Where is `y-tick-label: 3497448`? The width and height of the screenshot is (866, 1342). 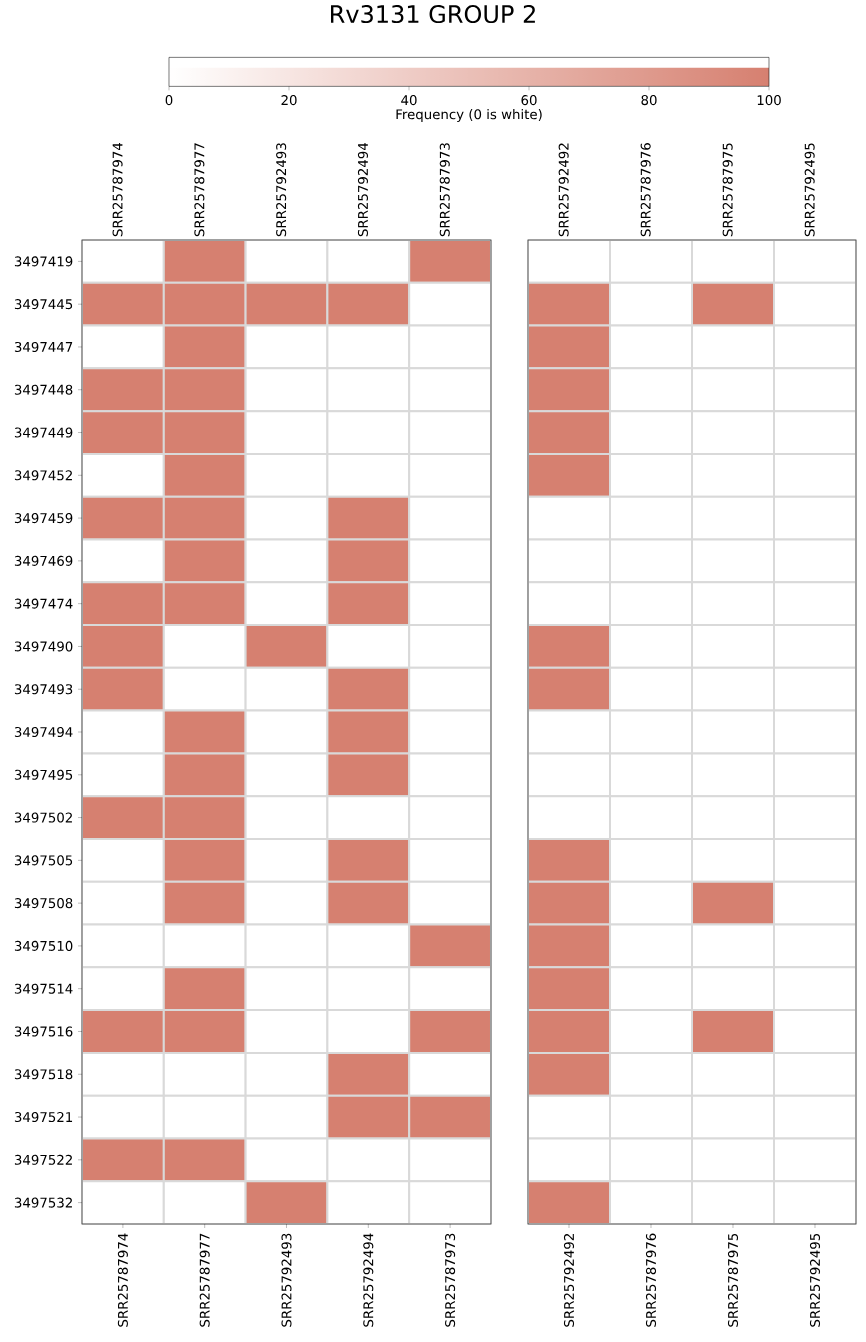 y-tick-label: 3497448 is located at coordinates (43, 389).